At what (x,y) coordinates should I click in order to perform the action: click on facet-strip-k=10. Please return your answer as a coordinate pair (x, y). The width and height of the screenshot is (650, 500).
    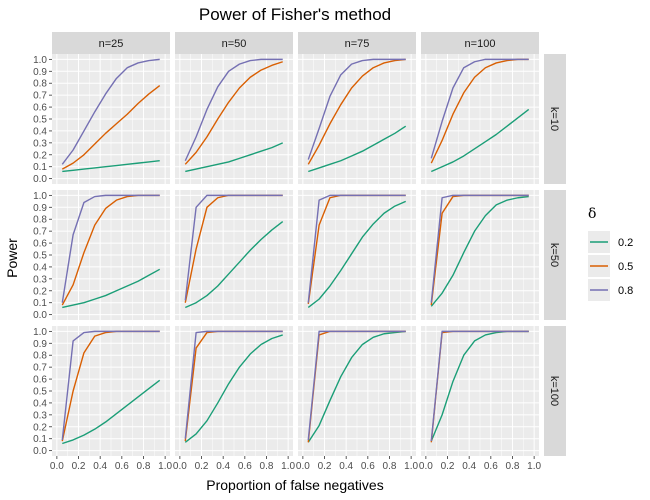
    Looking at the image, I should click on (555, 119).